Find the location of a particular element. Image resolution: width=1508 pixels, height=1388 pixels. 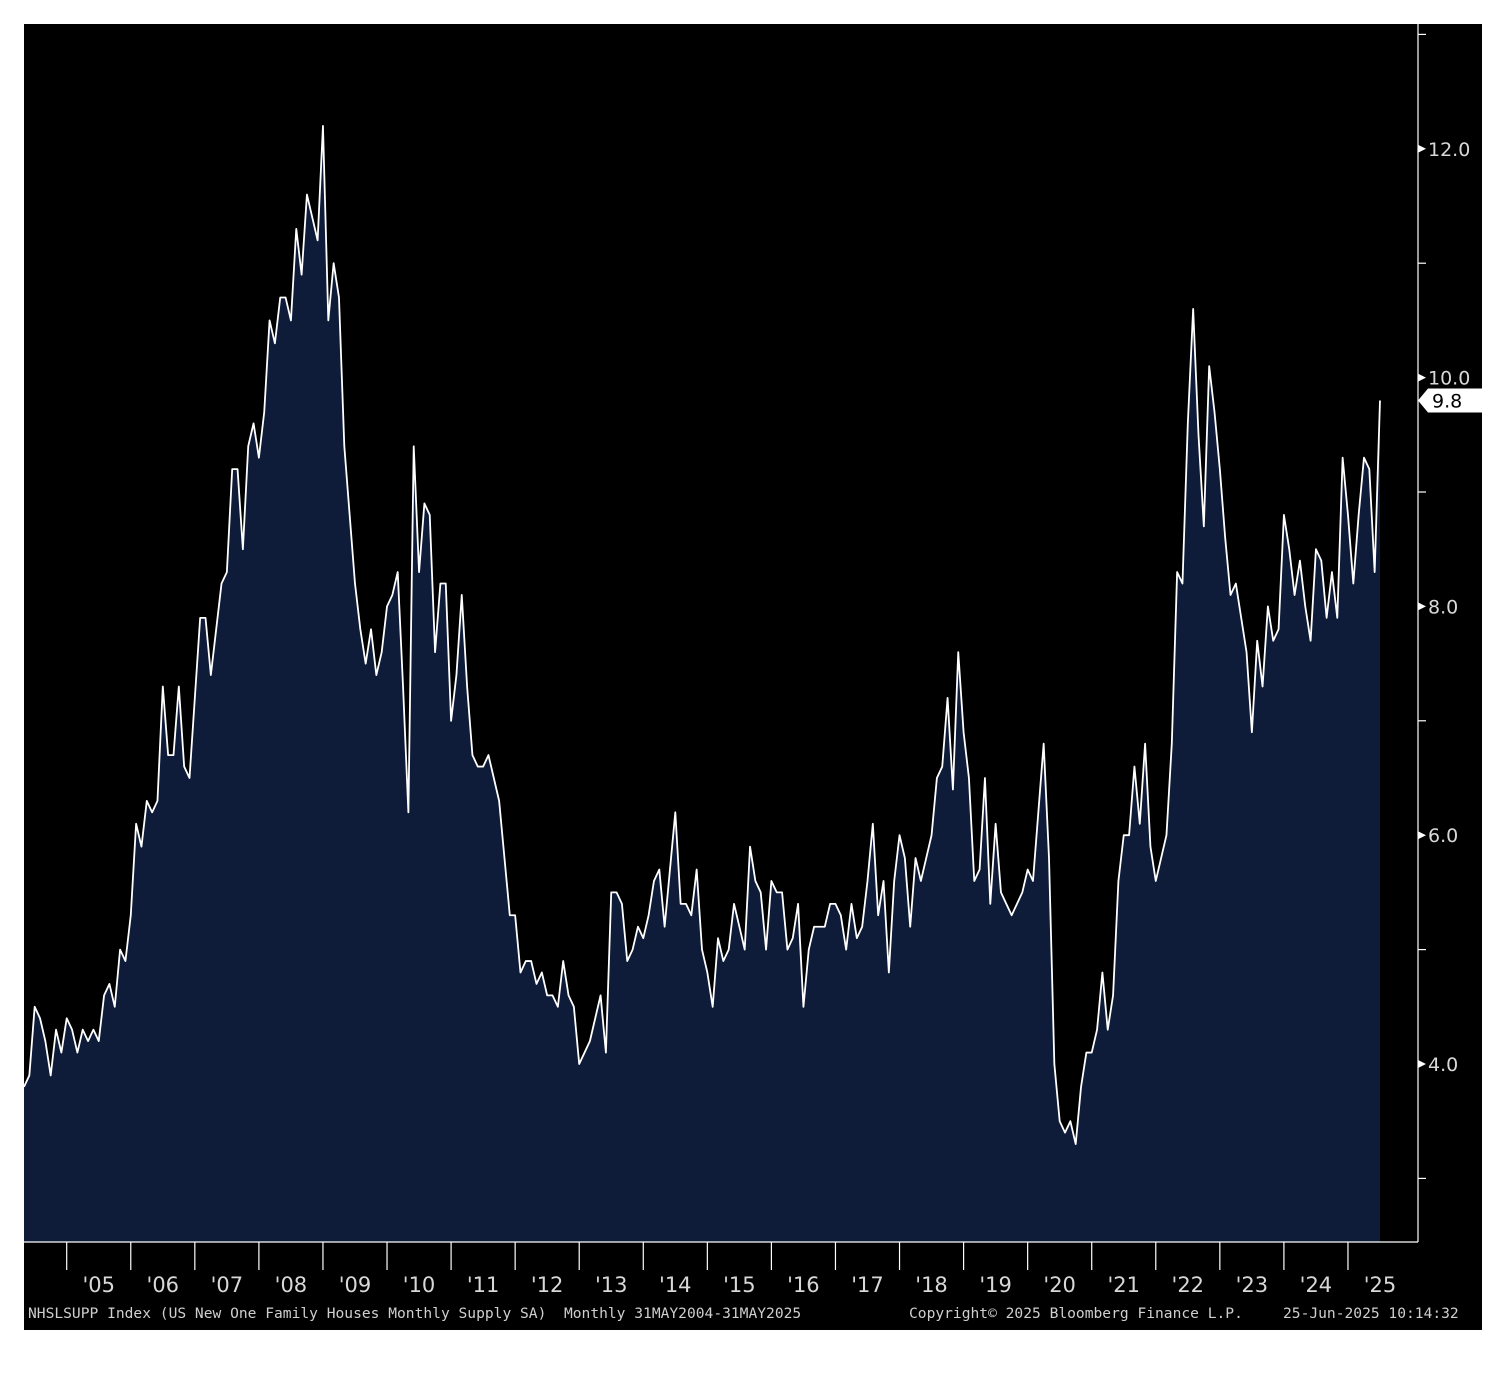

x-tick-label: '08 is located at coordinates (291, 1285).